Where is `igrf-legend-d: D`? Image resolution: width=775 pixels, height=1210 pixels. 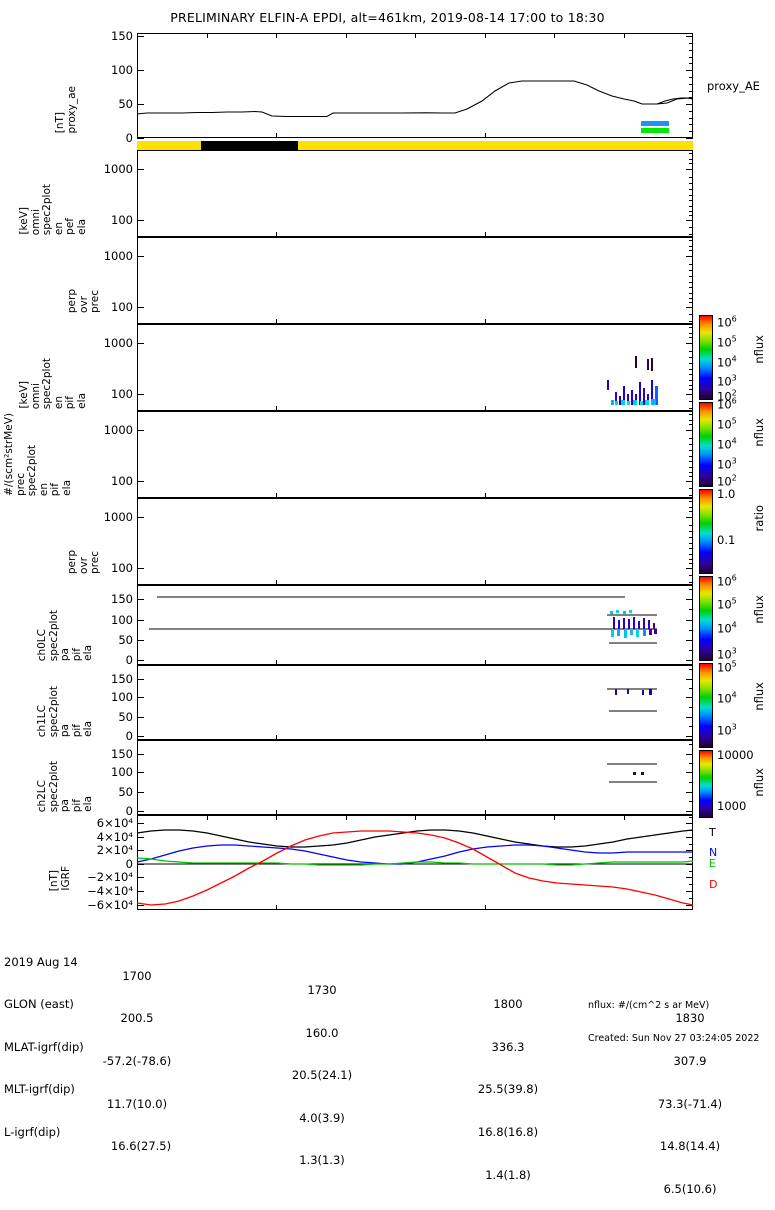 igrf-legend-d: D is located at coordinates (713, 884).